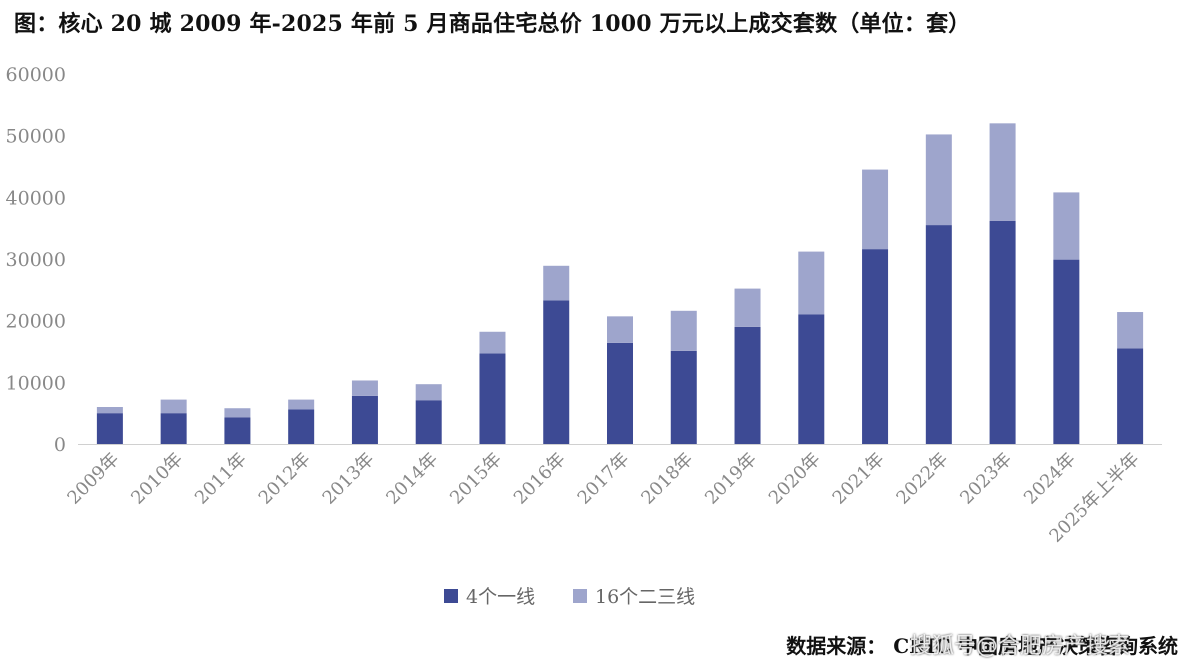 This screenshot has width=1192, height=668. What do you see at coordinates (795, 479) in the screenshot?
I see `x-tick-label: 2020年` at bounding box center [795, 479].